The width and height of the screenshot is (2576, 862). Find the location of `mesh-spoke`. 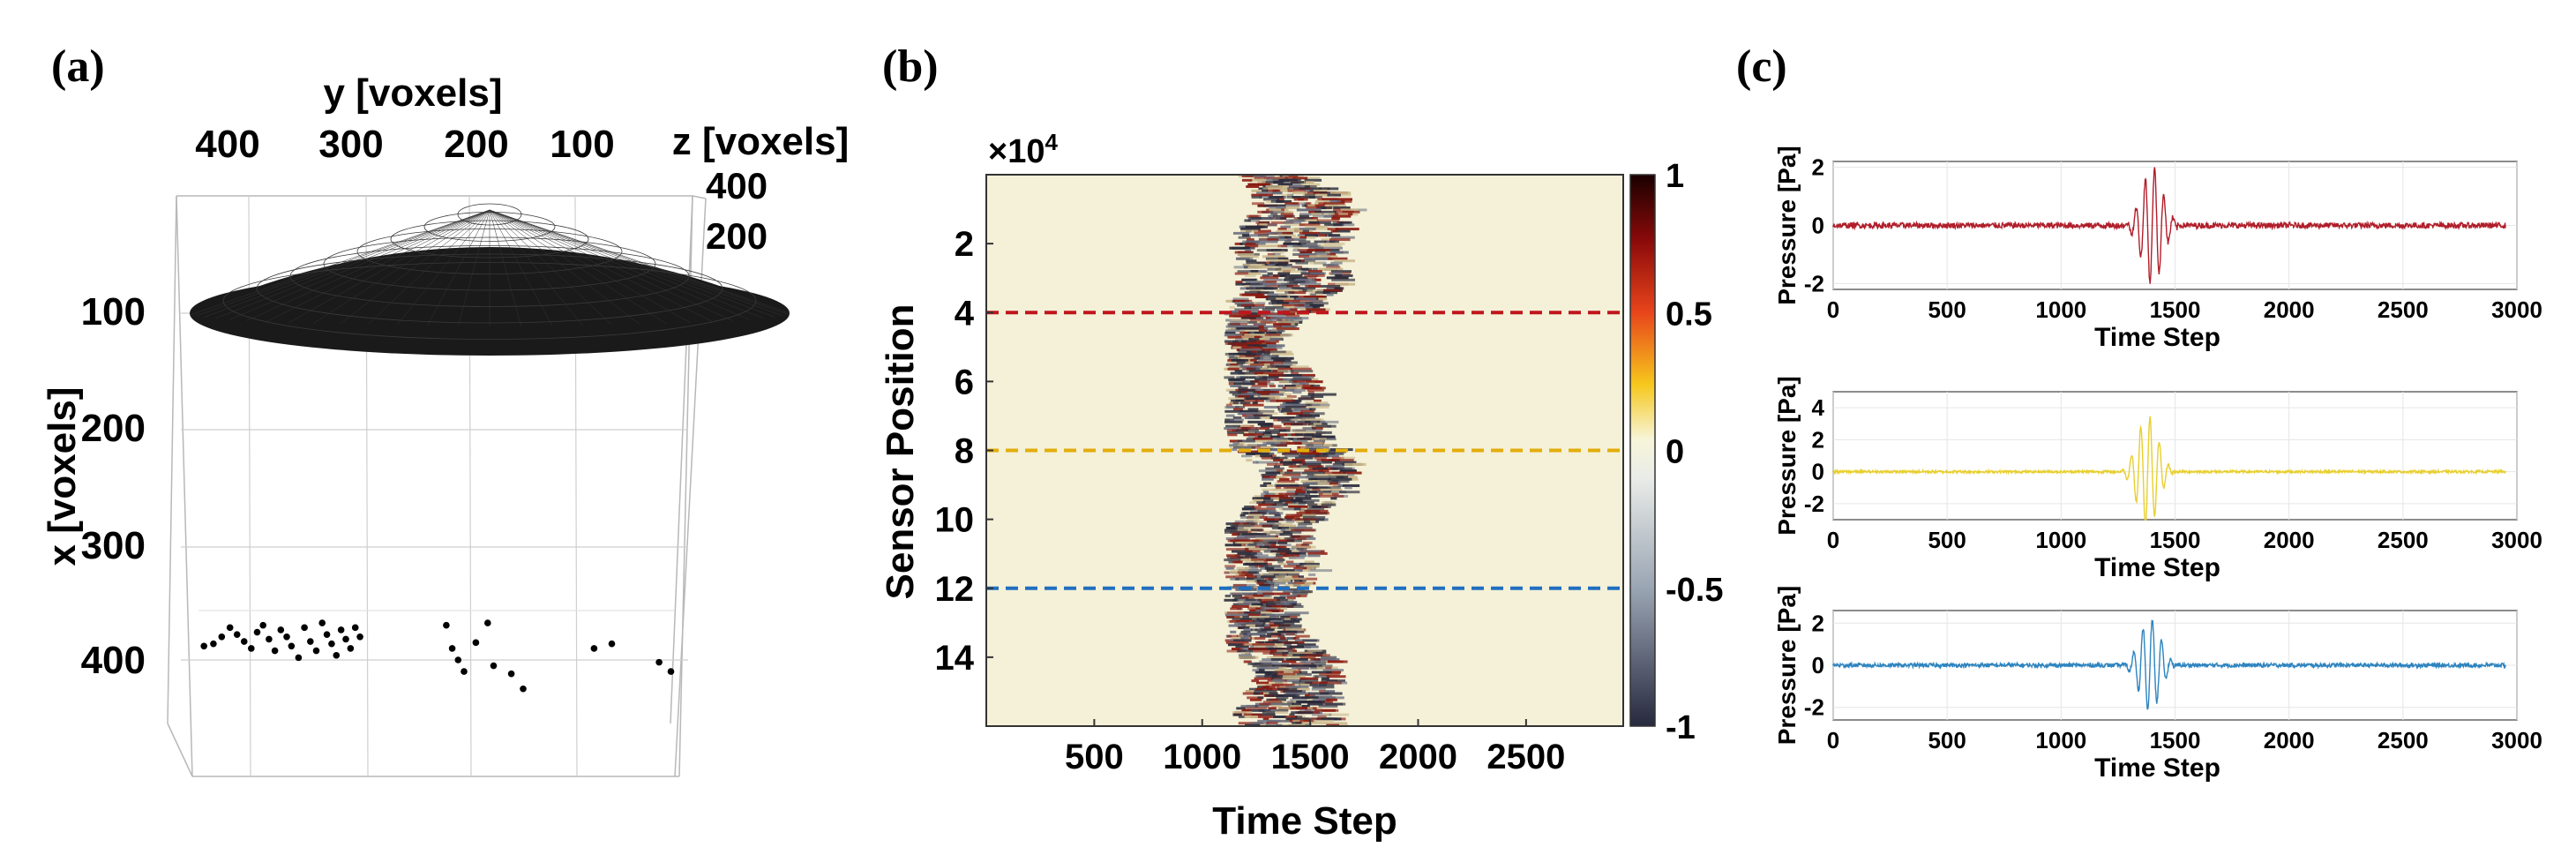

mesh-spoke is located at coordinates (368, 265).